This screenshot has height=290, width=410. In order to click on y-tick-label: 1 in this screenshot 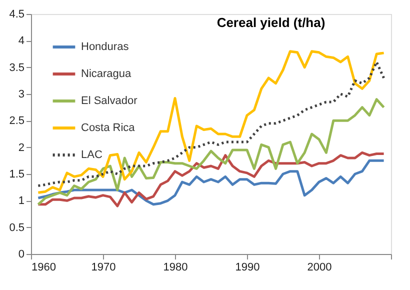, I will do `click(21, 201)`.